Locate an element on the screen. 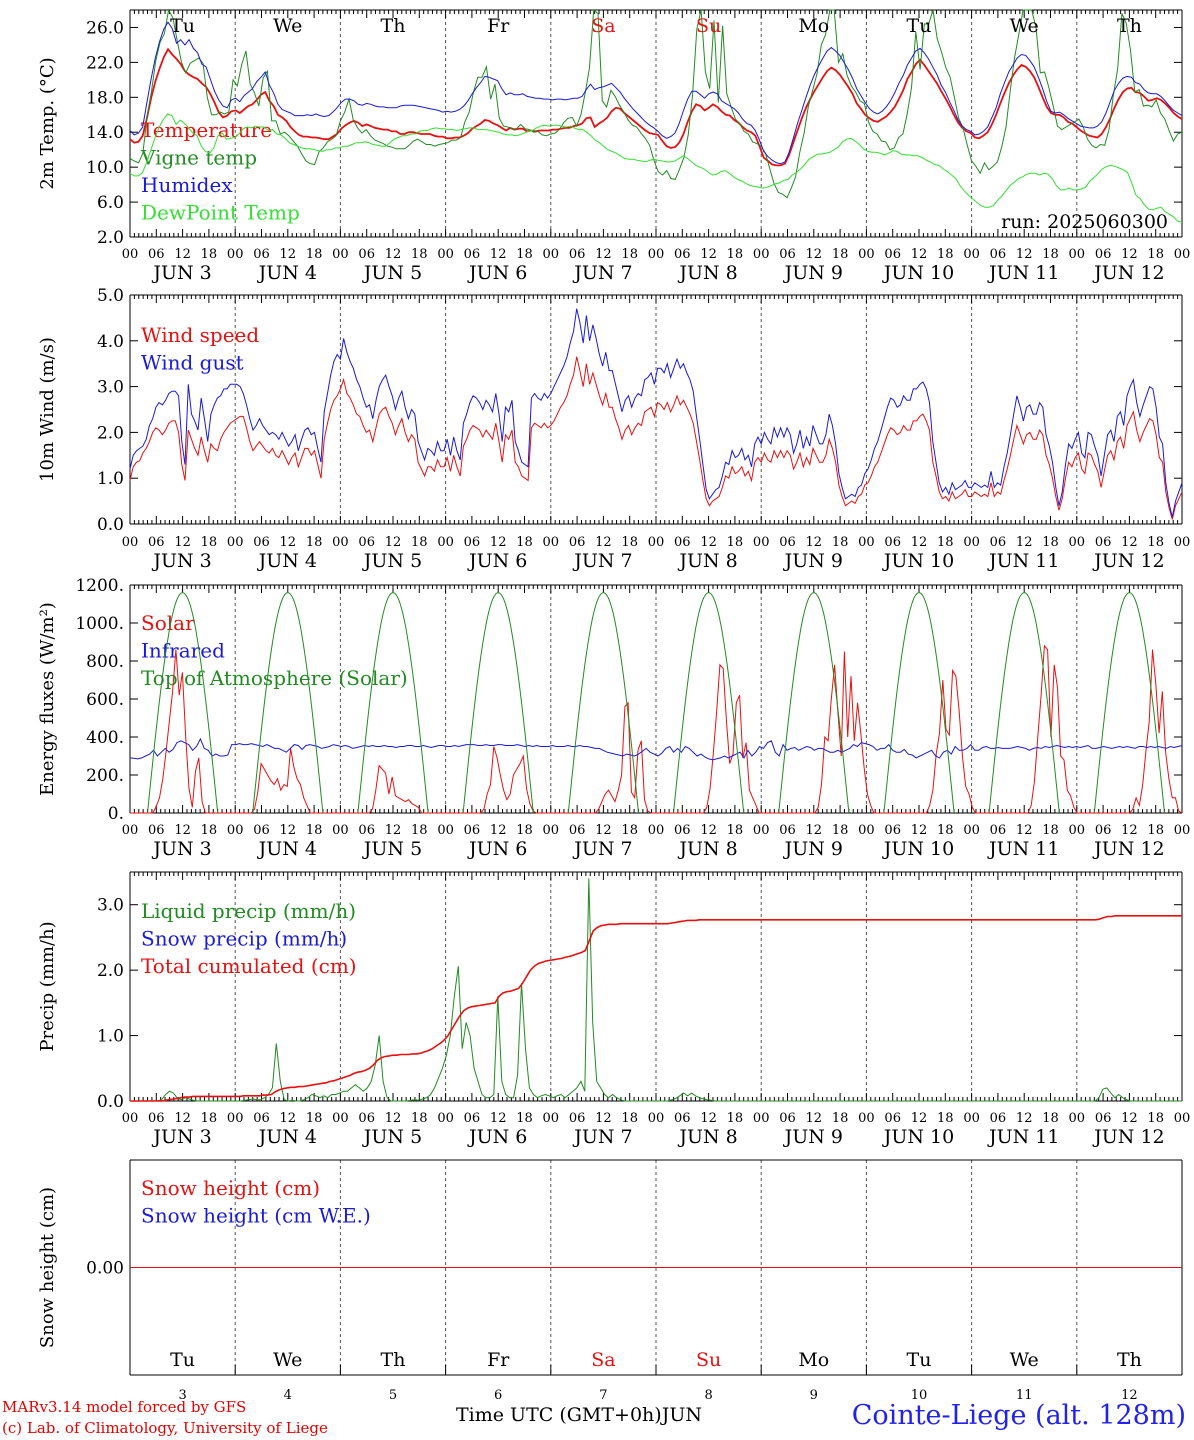 This screenshot has height=1440, width=1194. y-tick-label: 1200. is located at coordinates (99, 586).